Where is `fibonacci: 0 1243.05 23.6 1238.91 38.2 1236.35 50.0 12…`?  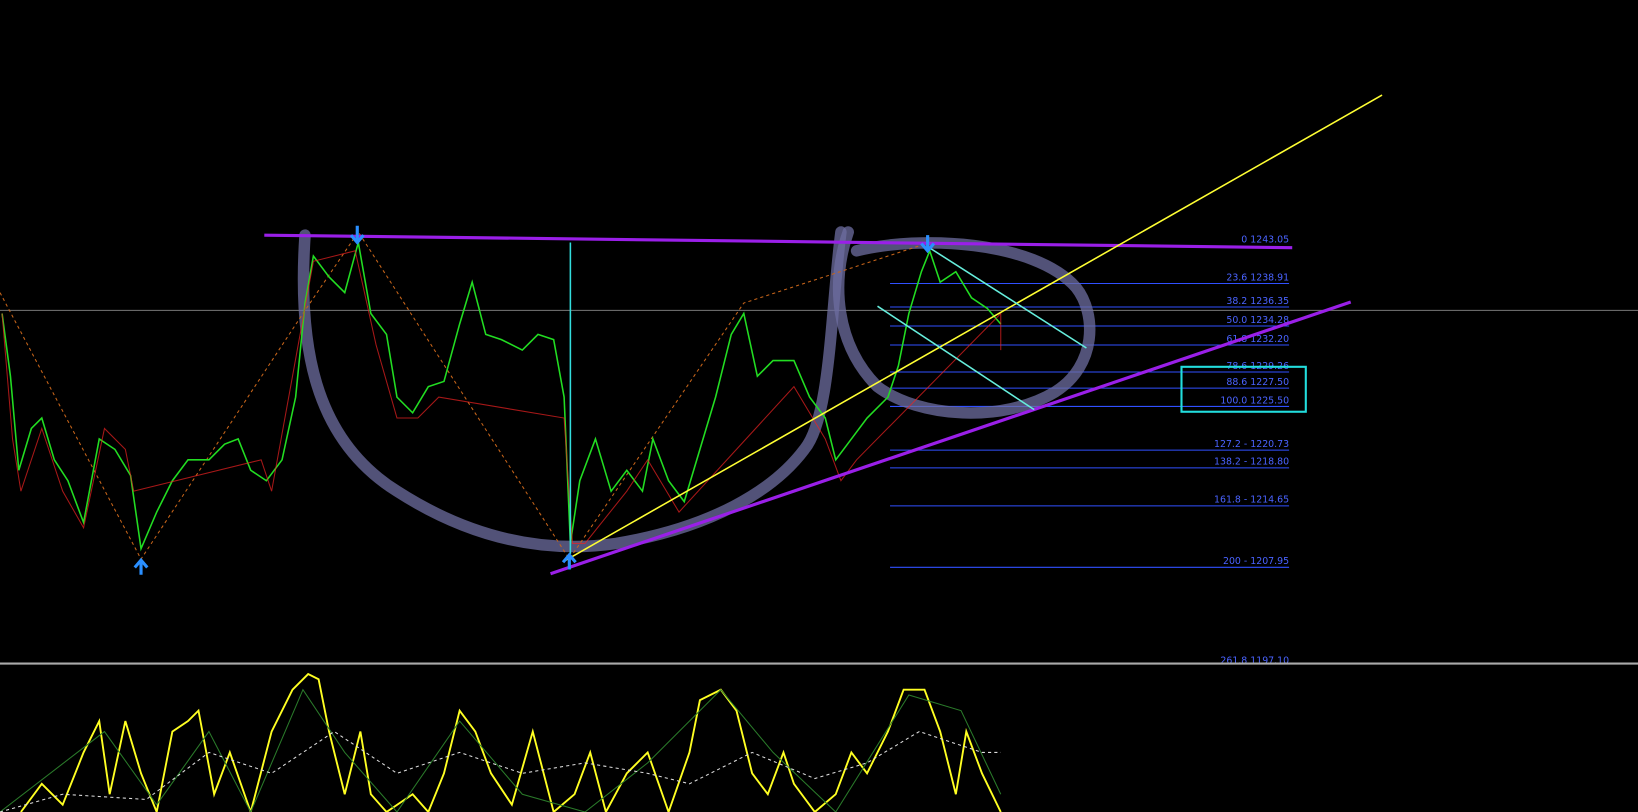
fibonacci: 0 1243.05 23.6 1238.91 38.2 1236.35 50.0 12… is located at coordinates (1089, 450).